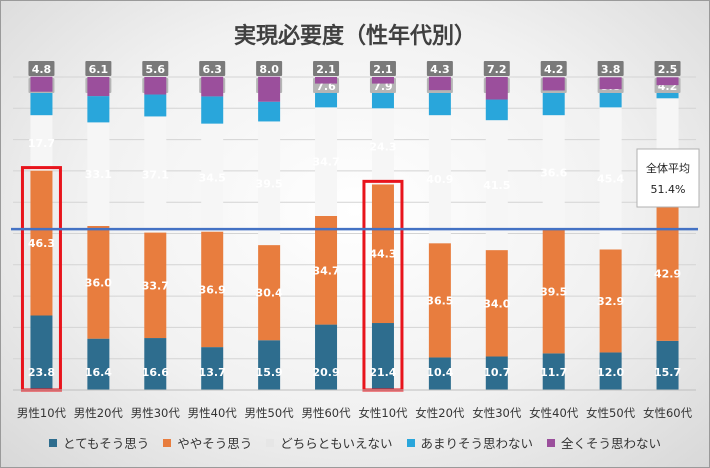 This screenshot has height=468, width=710. Describe the element at coordinates (383, 69) in the screenshot. I see `data-label: 2.1` at that location.